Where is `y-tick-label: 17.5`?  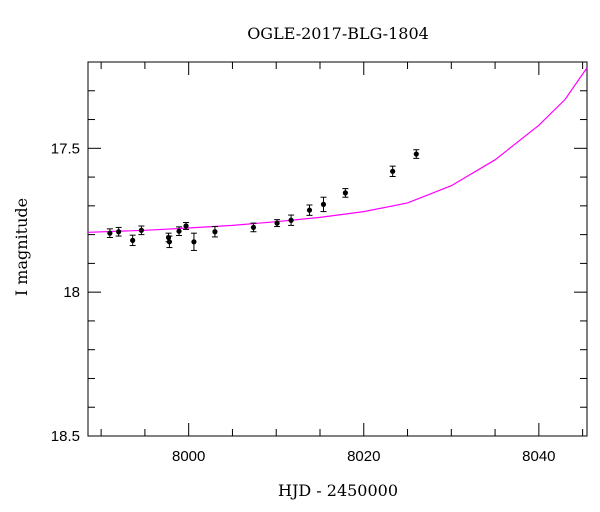
y-tick-label: 17.5 is located at coordinates (65, 148).